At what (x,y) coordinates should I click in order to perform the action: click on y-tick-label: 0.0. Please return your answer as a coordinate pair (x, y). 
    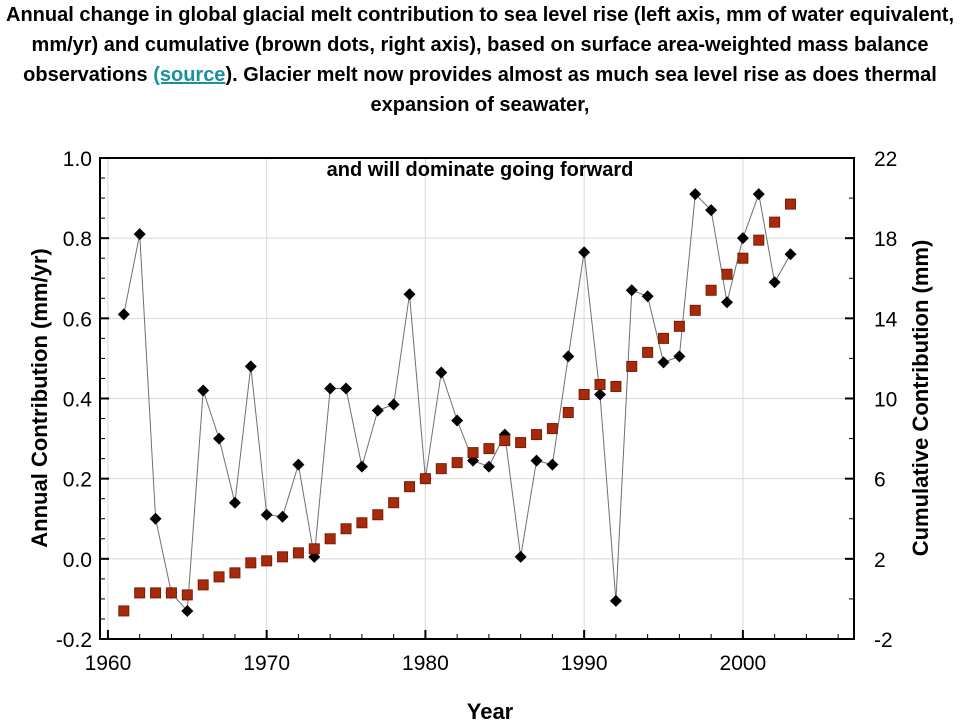
    Looking at the image, I should click on (77, 560).